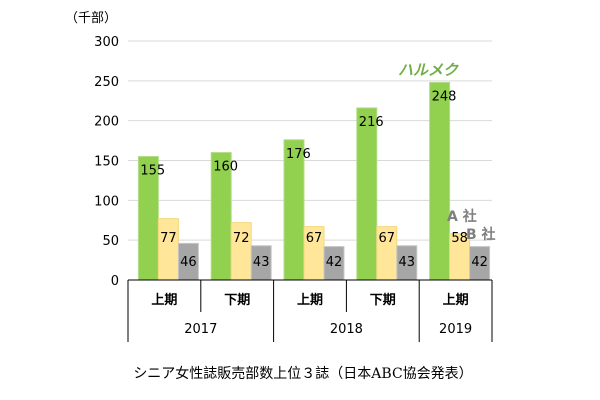 This screenshot has width=600, height=400. What do you see at coordinates (115, 281) in the screenshot?
I see `y-tick-label: 0` at bounding box center [115, 281].